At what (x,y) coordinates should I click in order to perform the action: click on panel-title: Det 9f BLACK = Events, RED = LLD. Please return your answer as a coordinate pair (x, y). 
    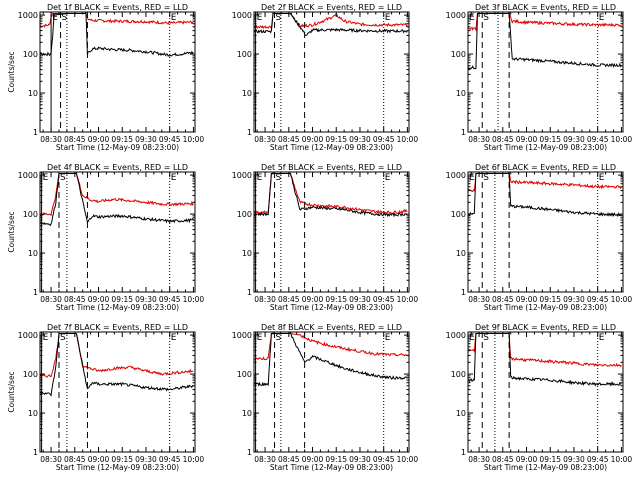
    Looking at the image, I should click on (545, 327).